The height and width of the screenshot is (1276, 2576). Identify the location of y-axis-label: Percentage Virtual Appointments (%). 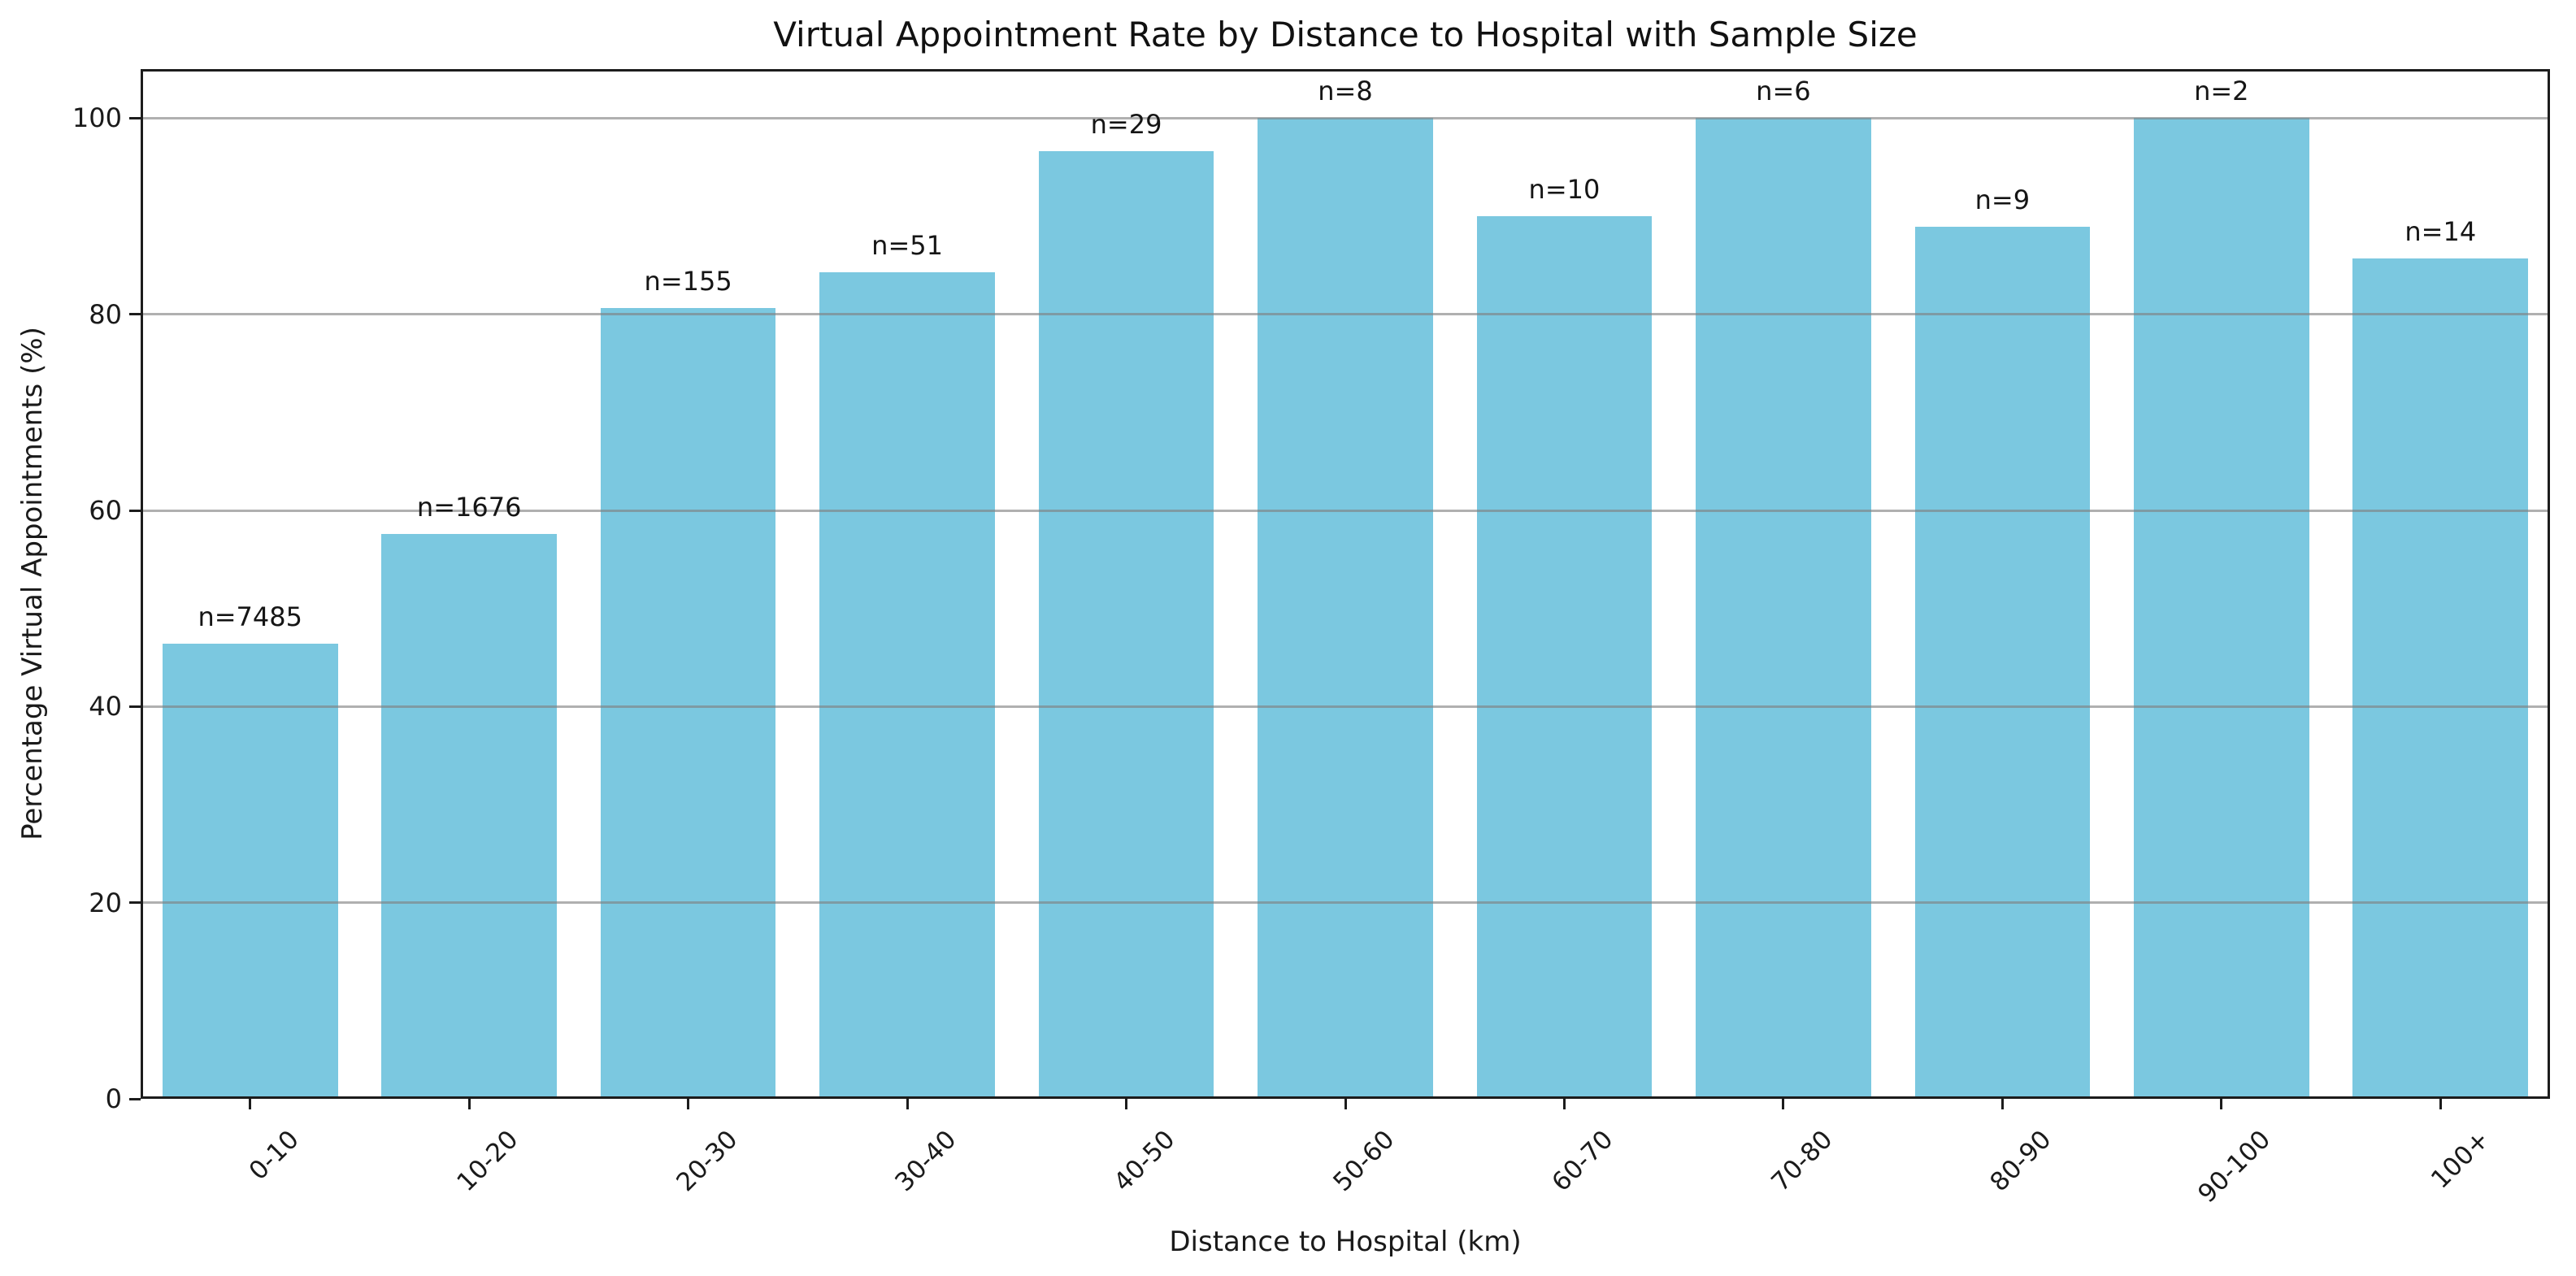
(32, 583).